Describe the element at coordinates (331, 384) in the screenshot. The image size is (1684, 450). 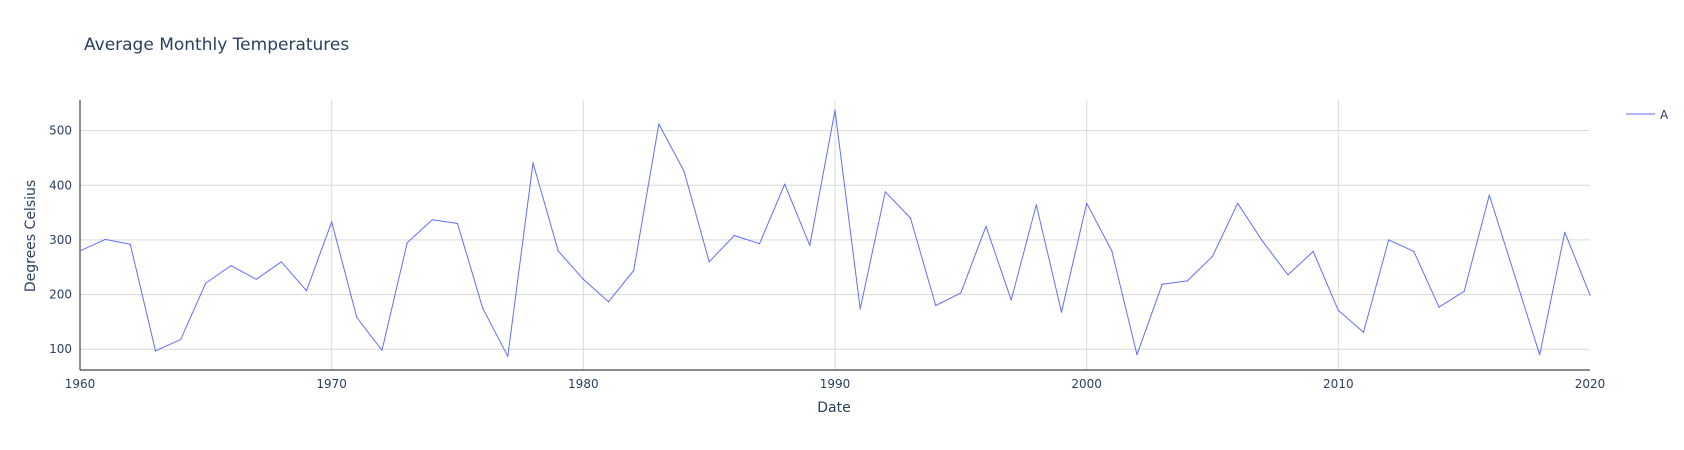
I see `x-tick-label: 1970` at that location.